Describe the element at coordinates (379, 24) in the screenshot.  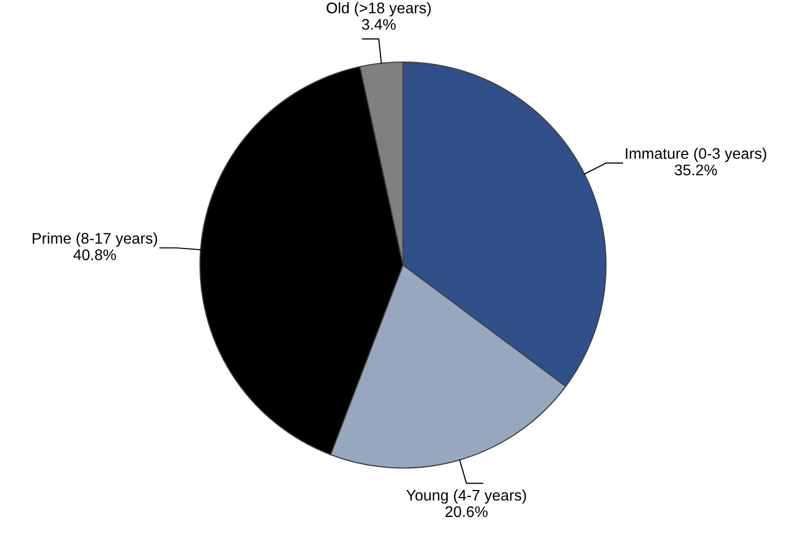
I see `data-label: 3.4%` at that location.